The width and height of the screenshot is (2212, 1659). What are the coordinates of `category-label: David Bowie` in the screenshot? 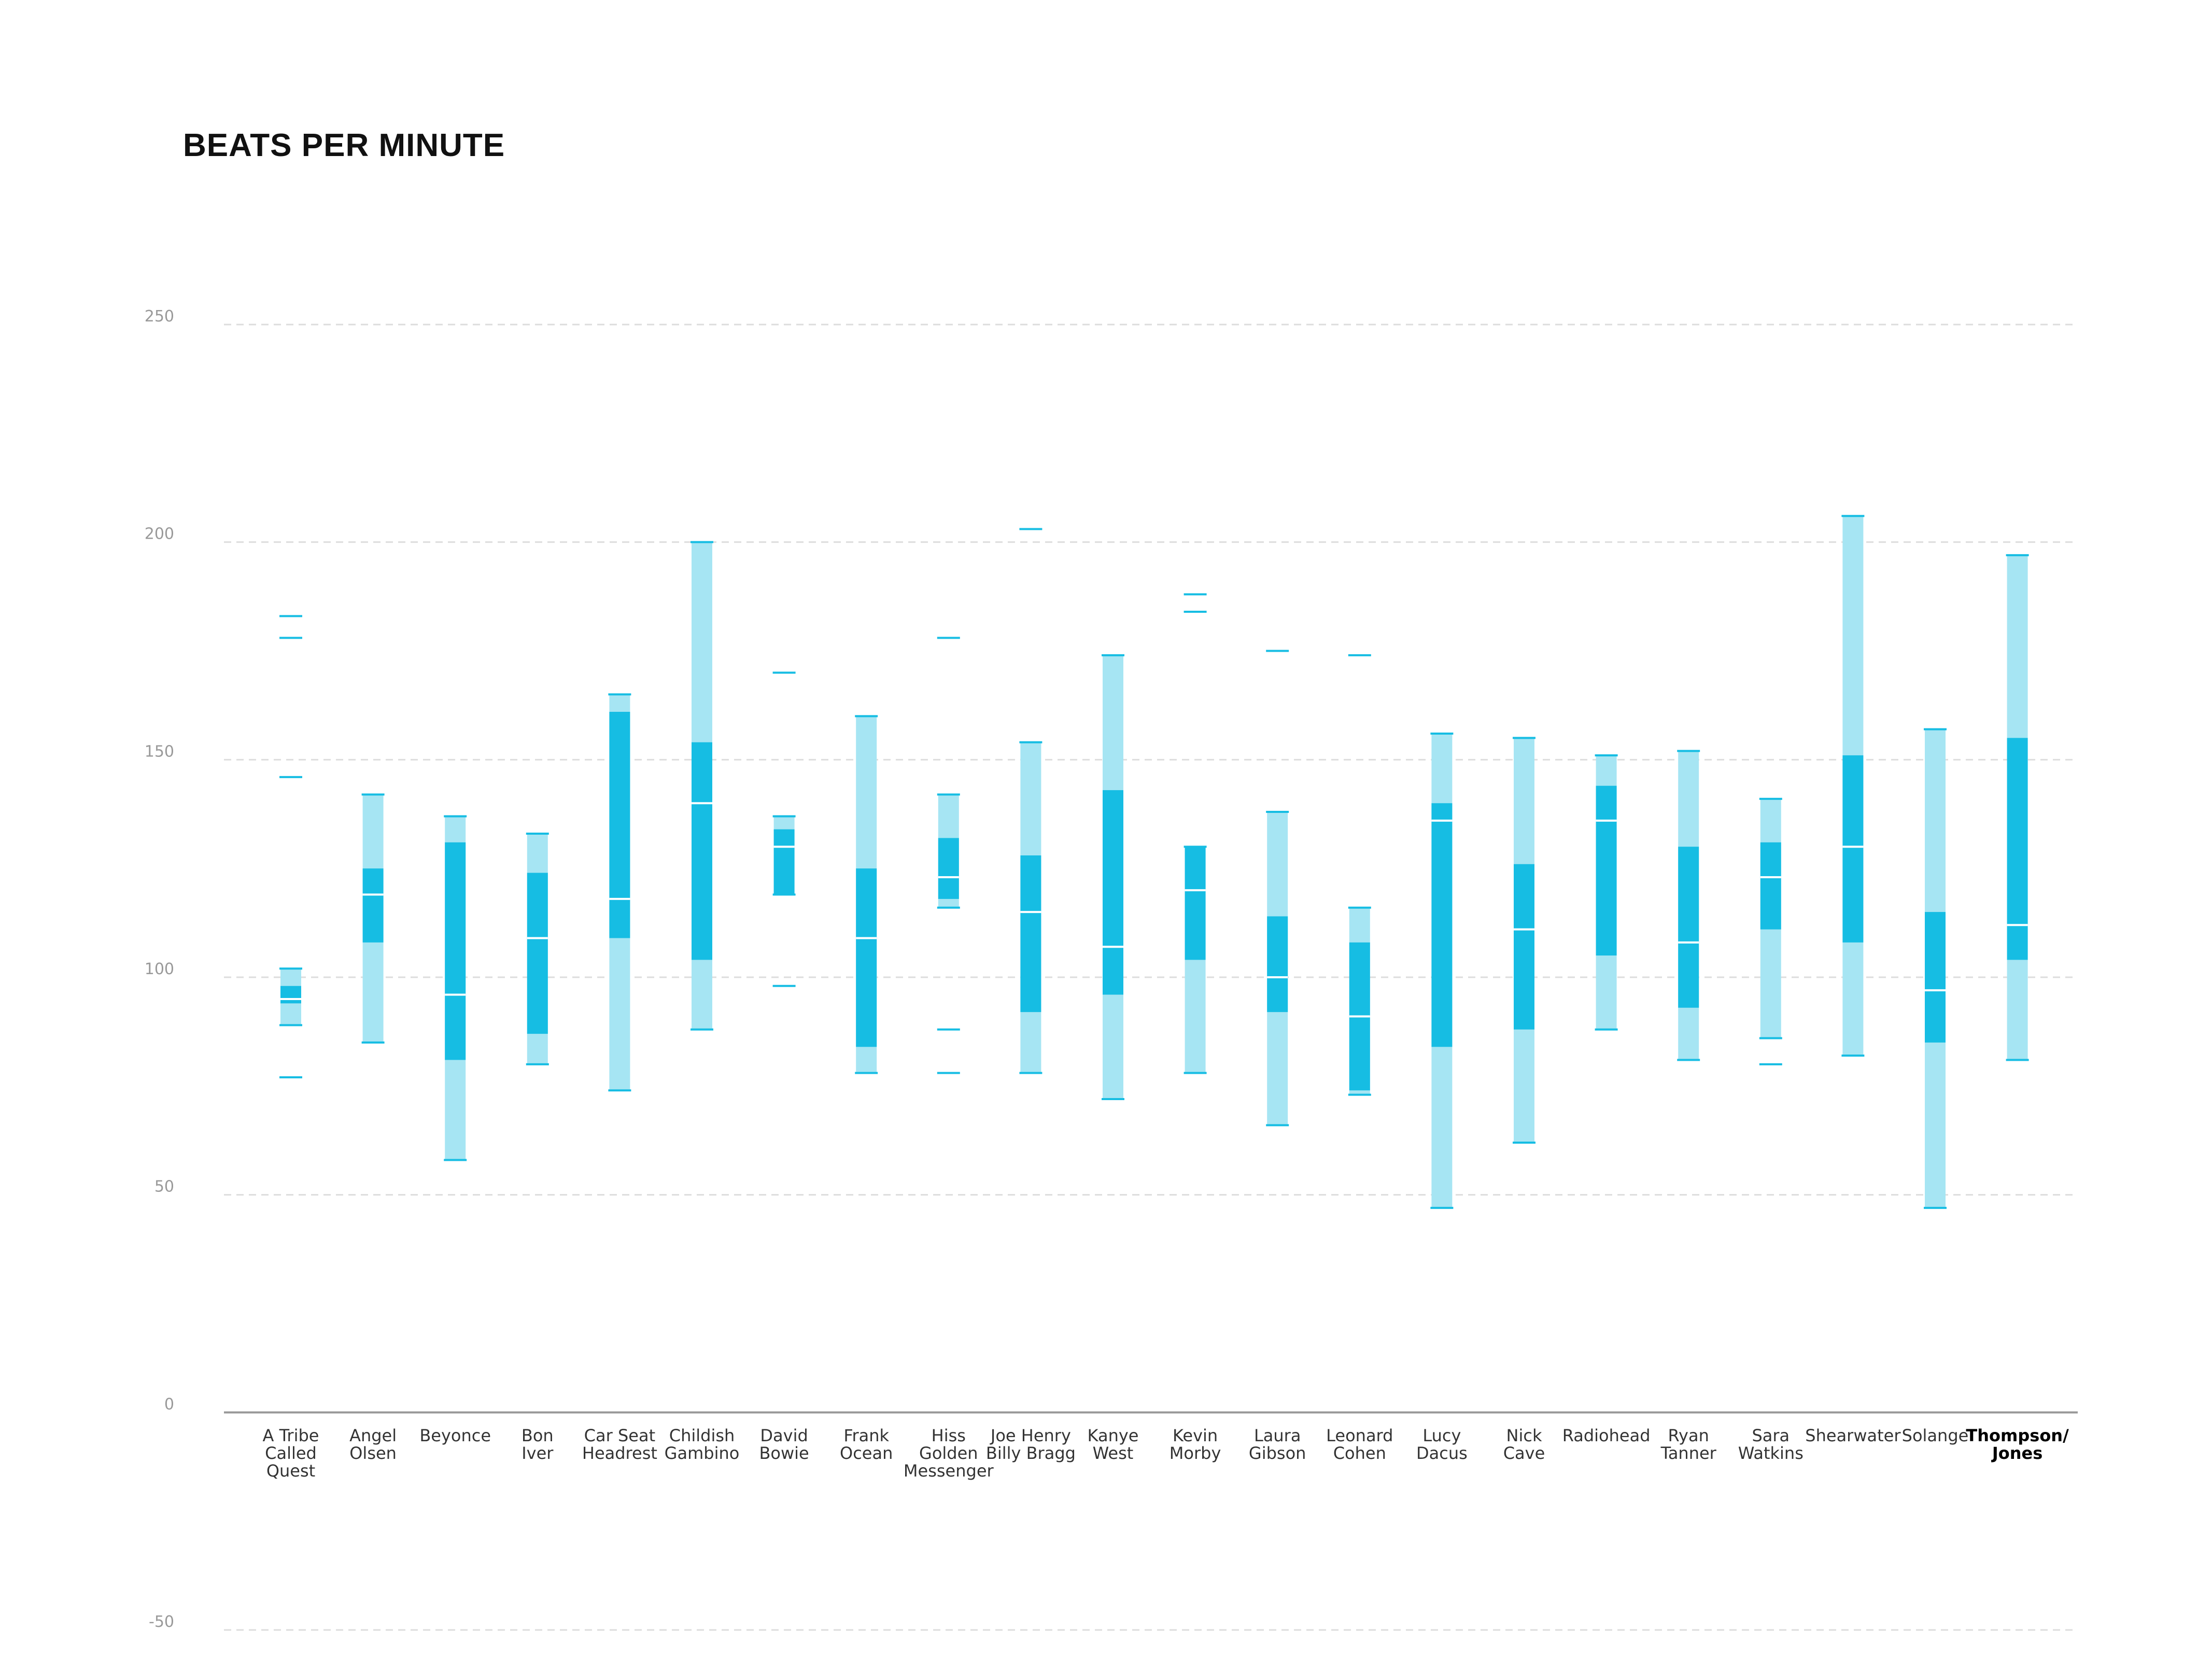 It's located at (784, 1444).